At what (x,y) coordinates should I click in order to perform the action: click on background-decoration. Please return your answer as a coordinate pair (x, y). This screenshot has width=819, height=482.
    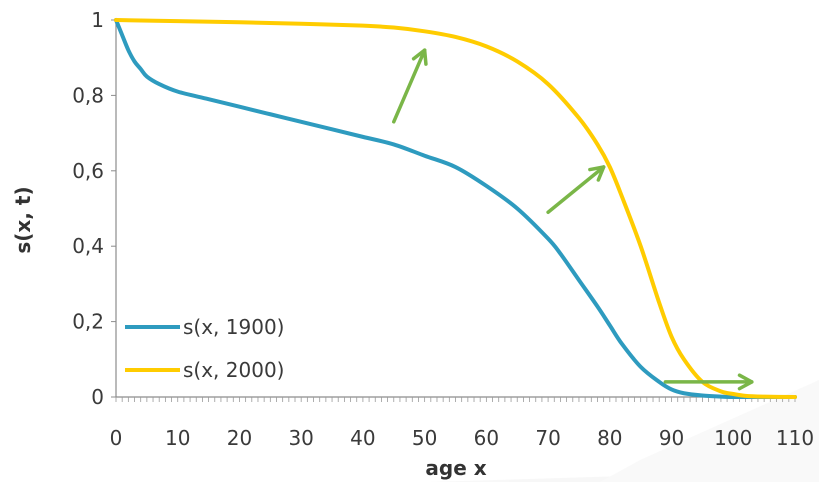
    Looking at the image, I should click on (624, 431).